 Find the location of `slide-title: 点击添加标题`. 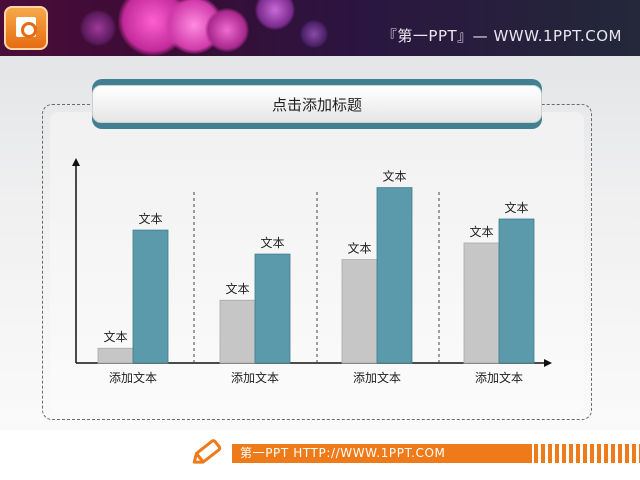

slide-title: 点击添加标题 is located at coordinates (316, 104).